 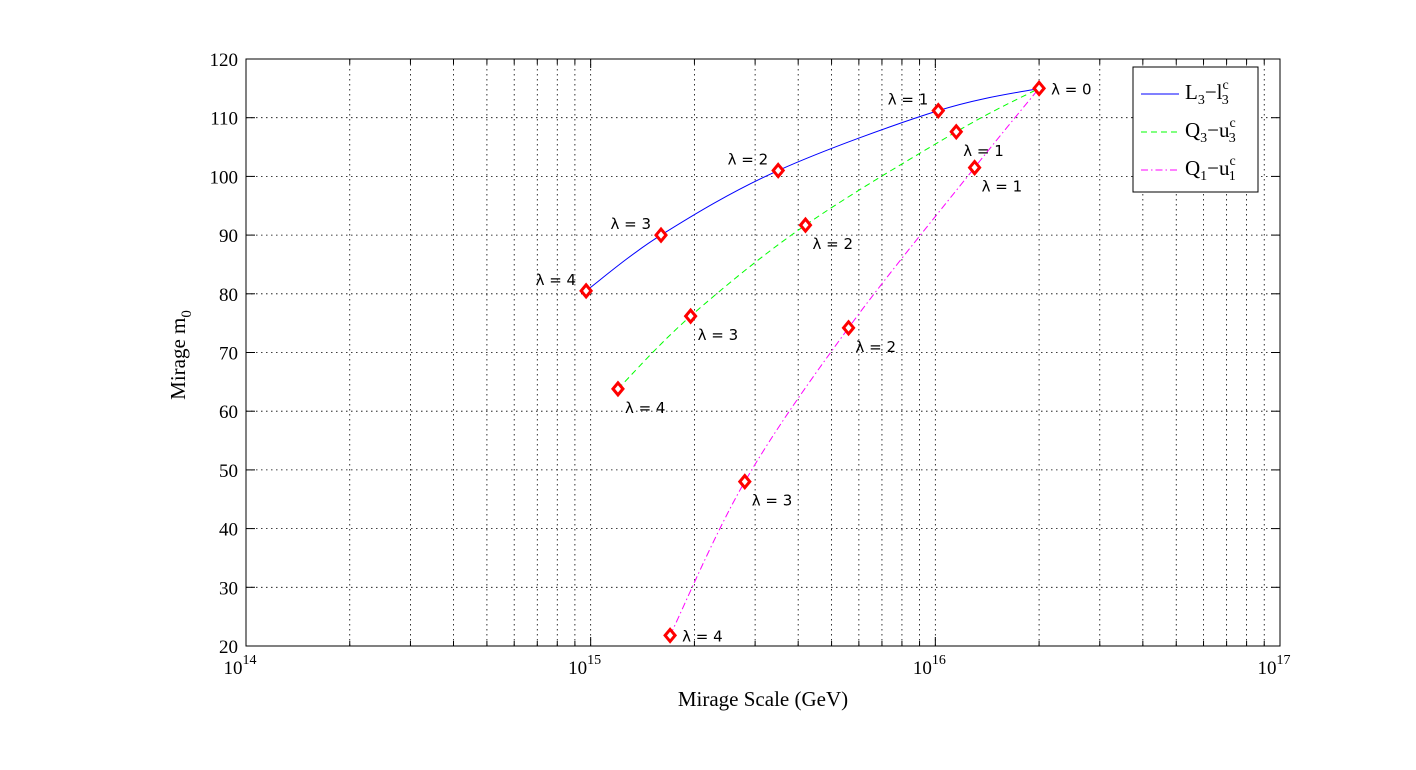 I want to click on series-line-Q3-u3c, so click(x=828, y=238).